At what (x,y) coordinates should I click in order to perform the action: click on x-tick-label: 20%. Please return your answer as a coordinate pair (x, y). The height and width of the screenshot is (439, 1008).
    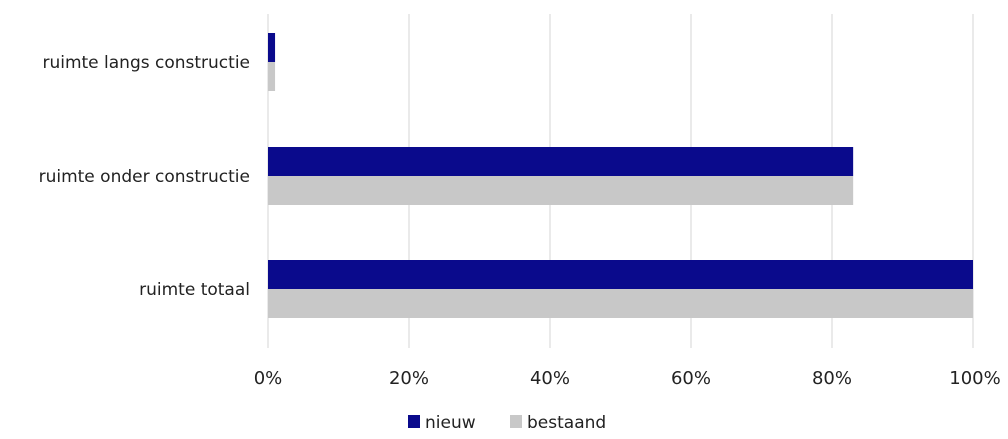
    Looking at the image, I should click on (409, 378).